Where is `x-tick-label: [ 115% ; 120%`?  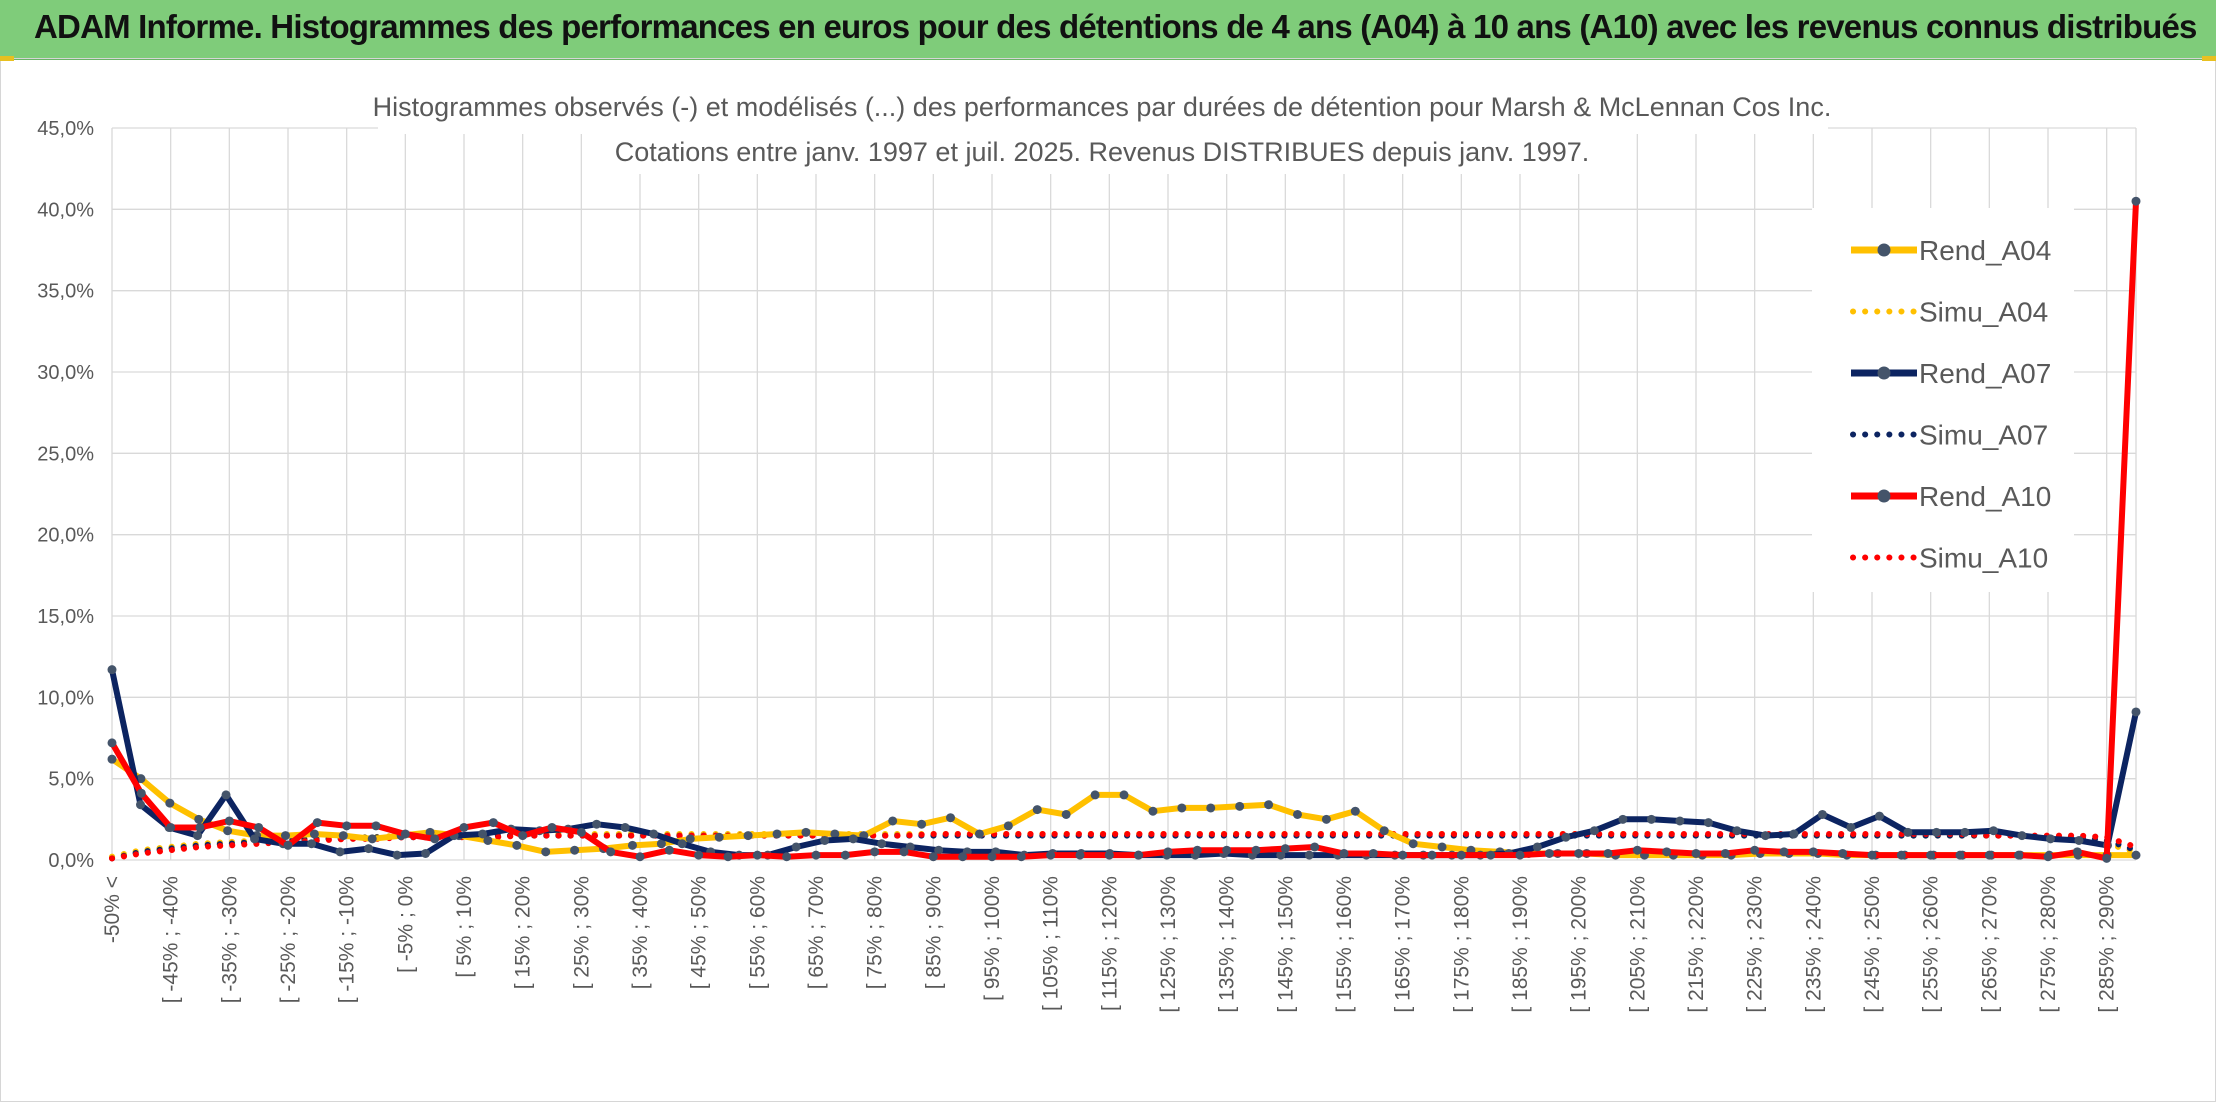 x-tick-label: [ 115% ; 120% is located at coordinates (1109, 943).